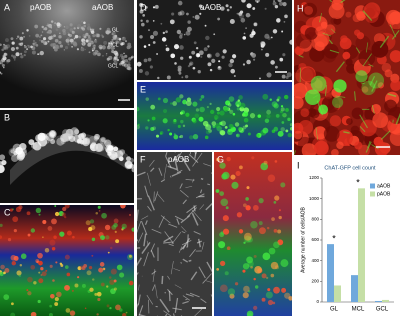 This screenshot has height=316, width=400. I want to click on panel-label: F, so click(143, 159).